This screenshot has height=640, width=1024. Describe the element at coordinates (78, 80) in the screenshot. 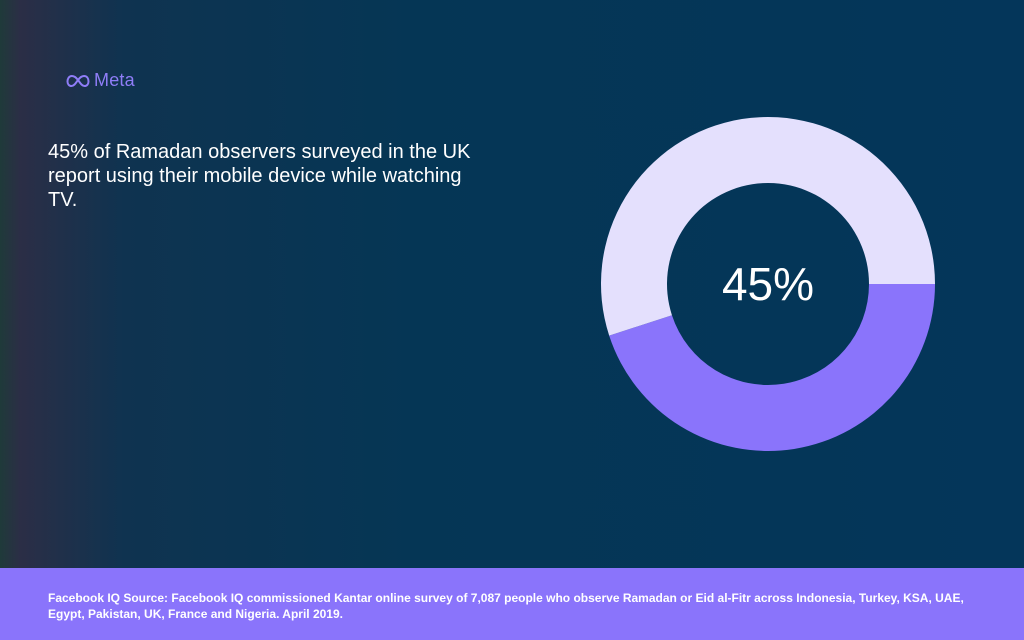

I see `meta-infinity-icon` at that location.